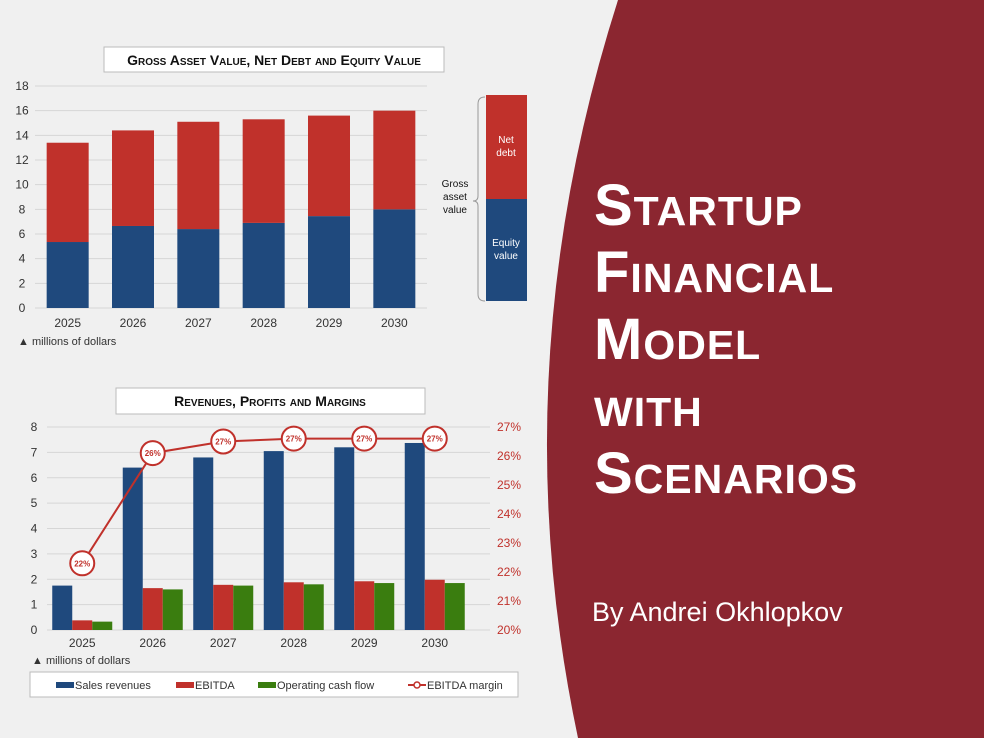 The height and width of the screenshot is (738, 984). Describe the element at coordinates (22, 135) in the screenshot. I see `y-tick-label: 14` at that location.